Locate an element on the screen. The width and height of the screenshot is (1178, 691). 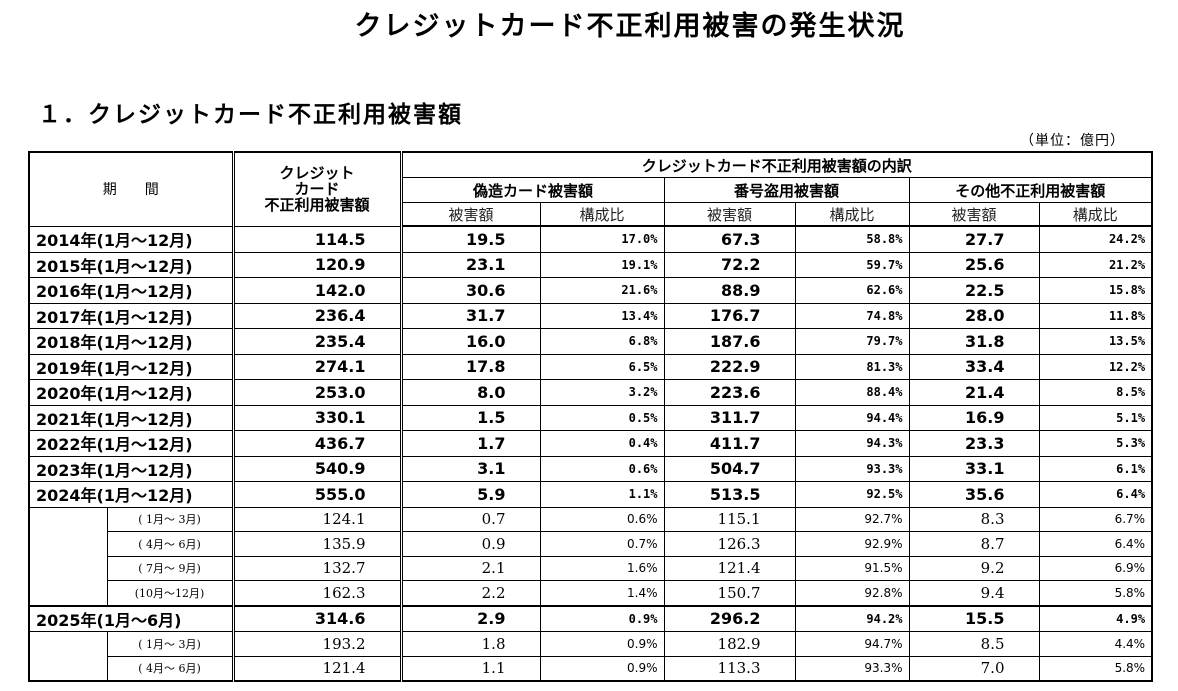
total-cell: 114.5 is located at coordinates (317, 239).